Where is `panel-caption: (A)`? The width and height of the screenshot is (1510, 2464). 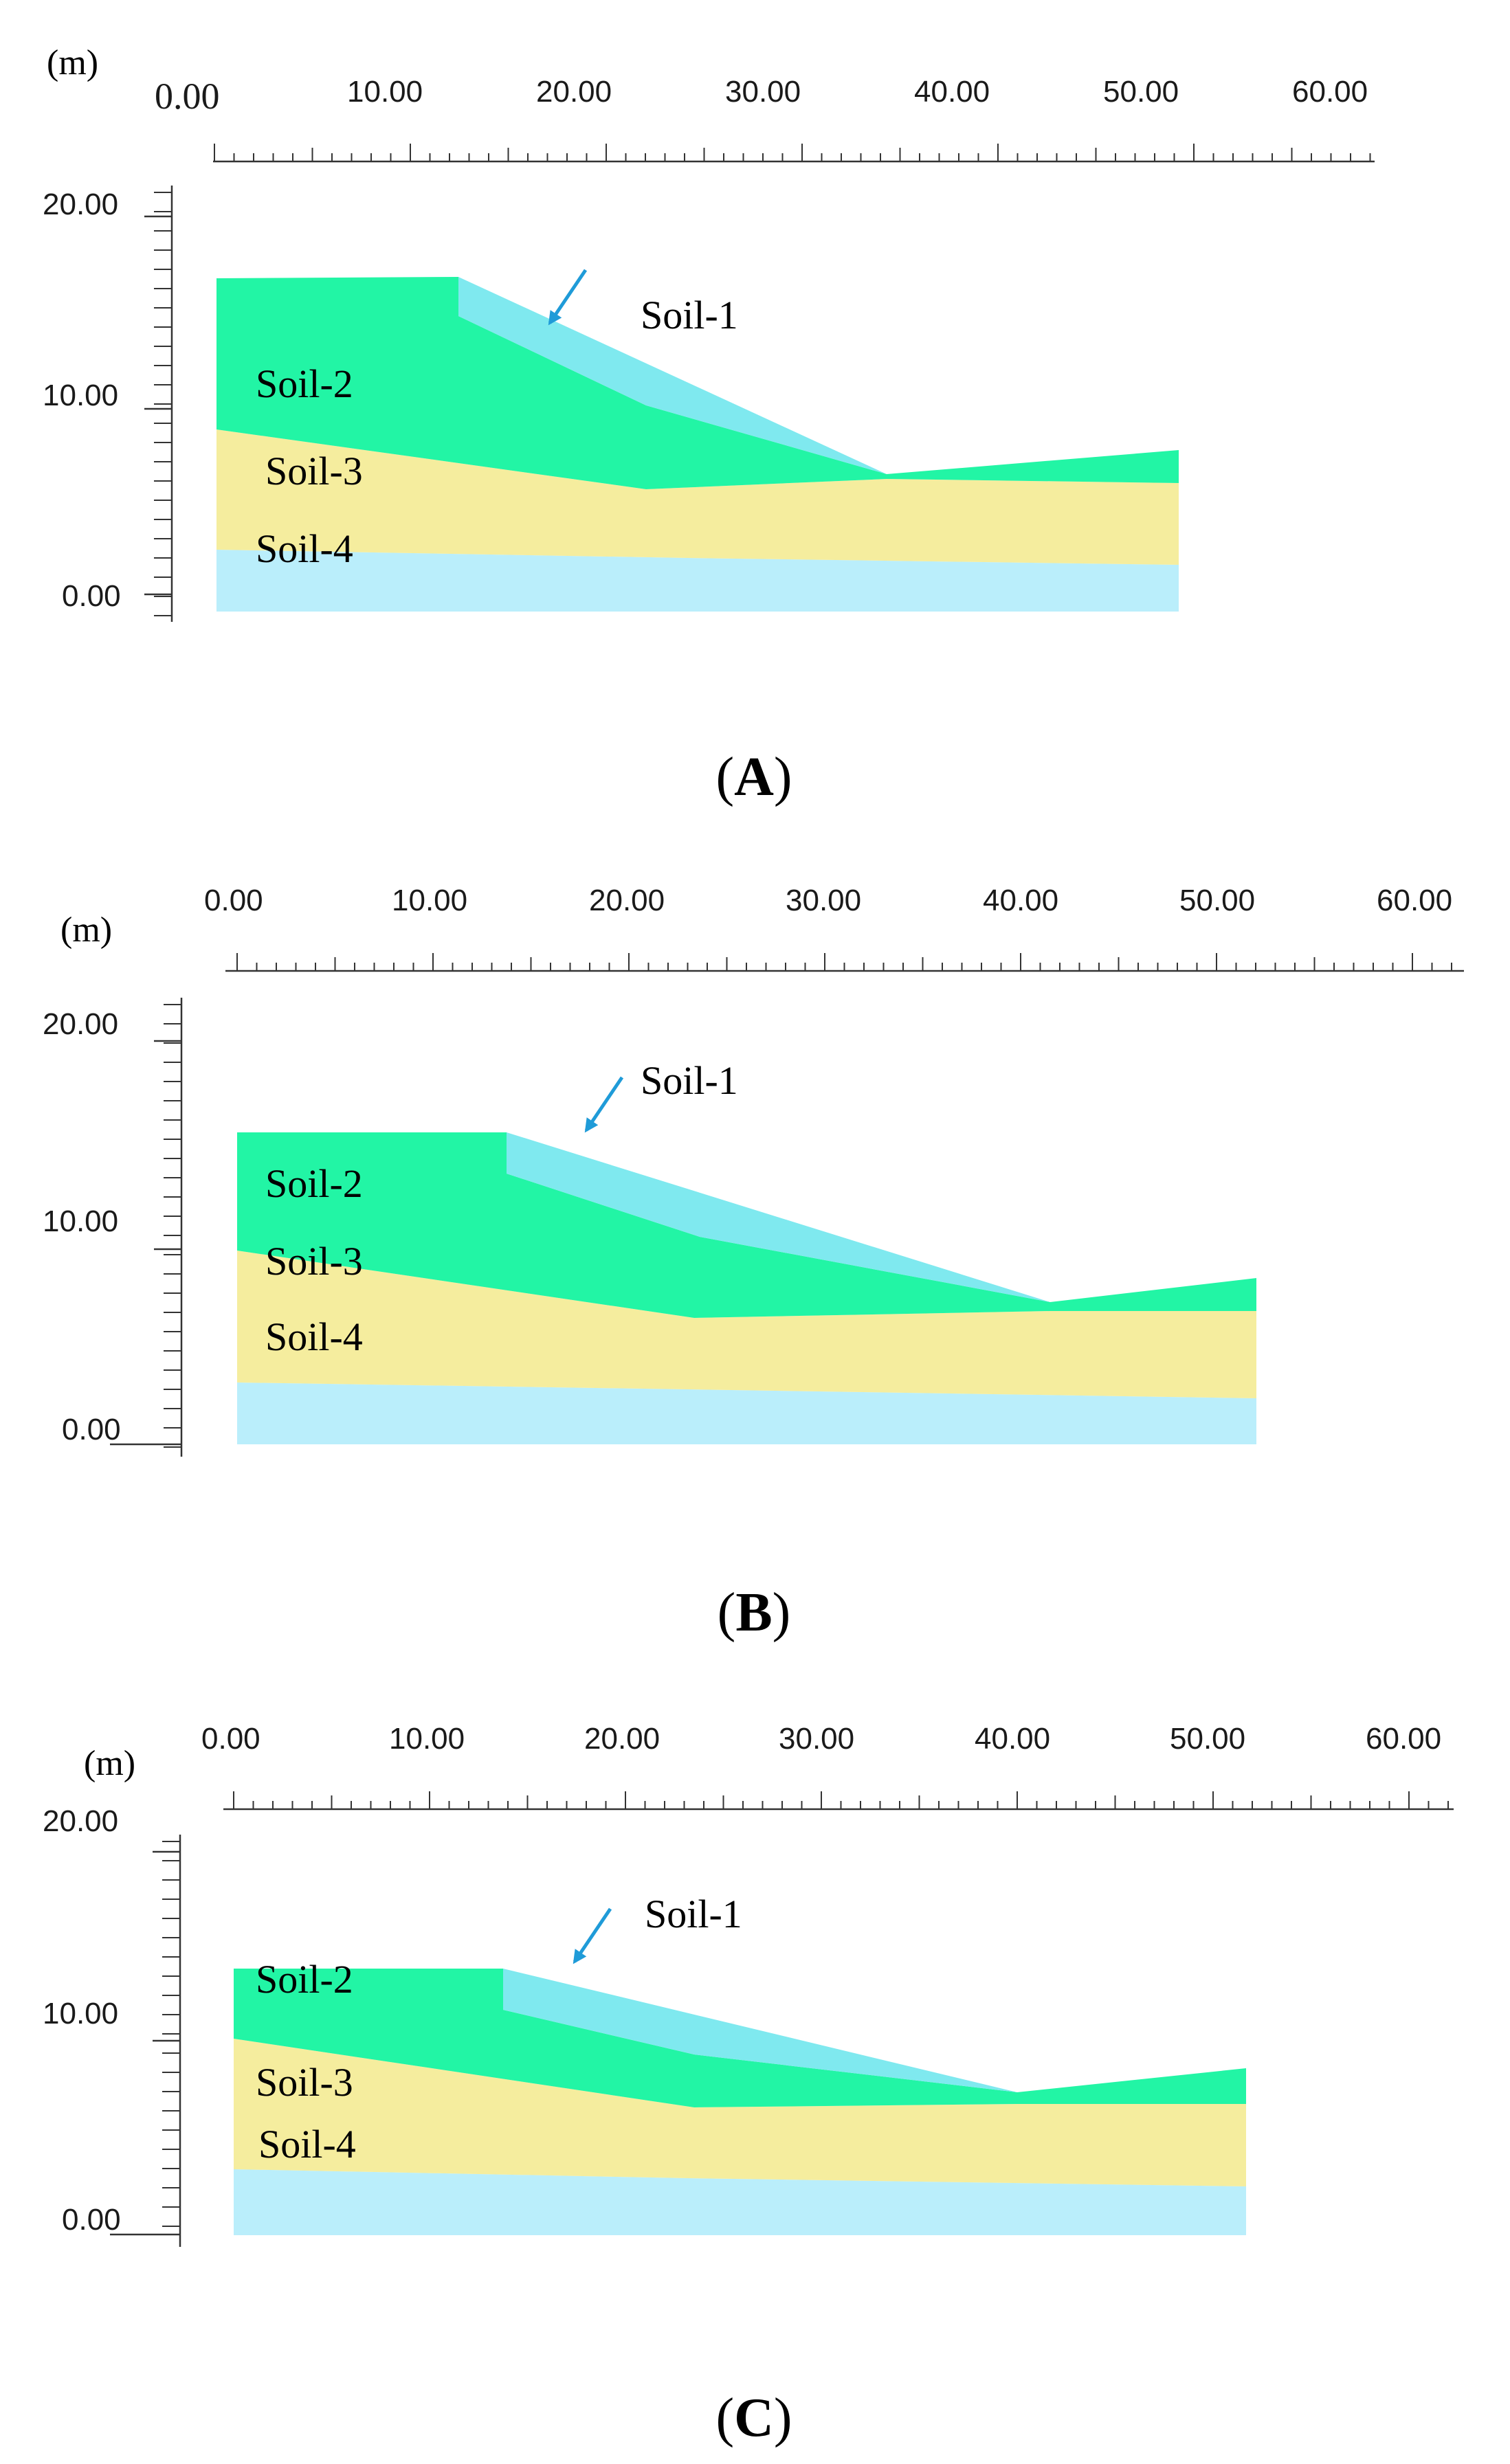 panel-caption: (A) is located at coordinates (753, 777).